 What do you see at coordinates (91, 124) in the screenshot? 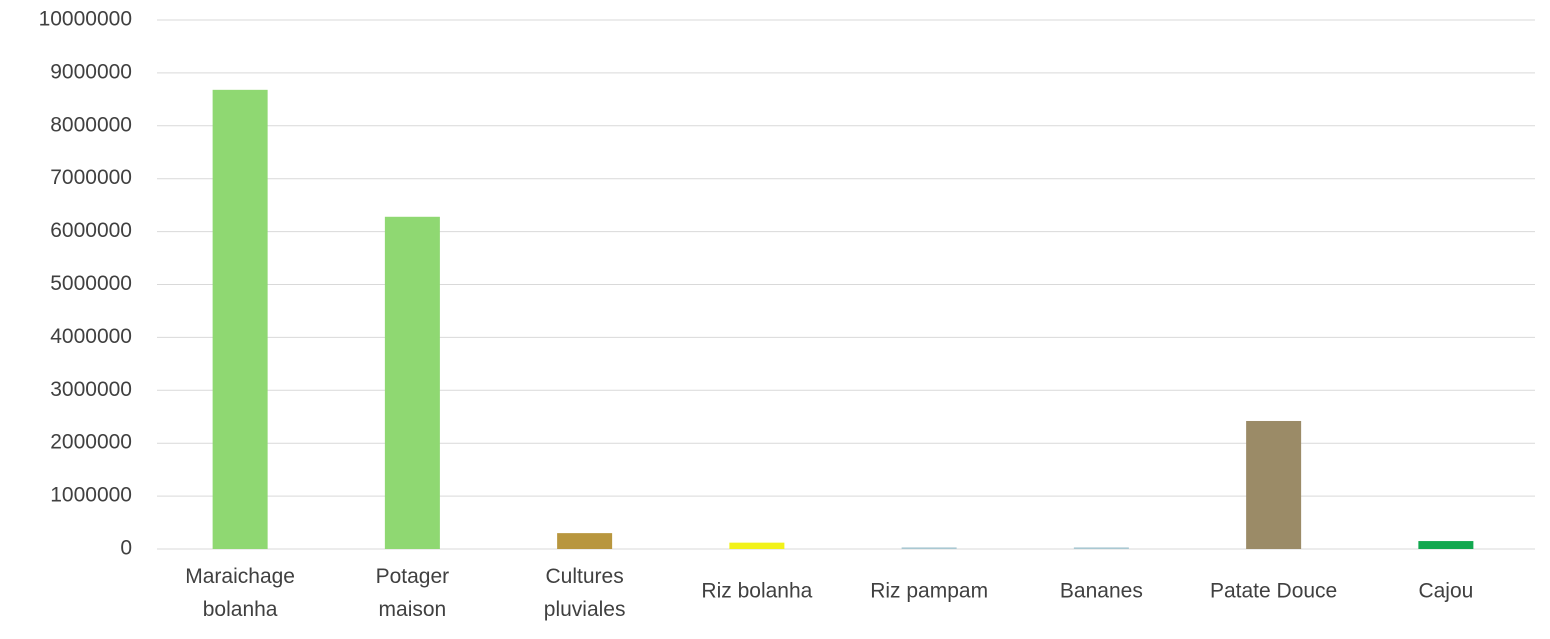
I see `y-tick-label: 8000000` at bounding box center [91, 124].